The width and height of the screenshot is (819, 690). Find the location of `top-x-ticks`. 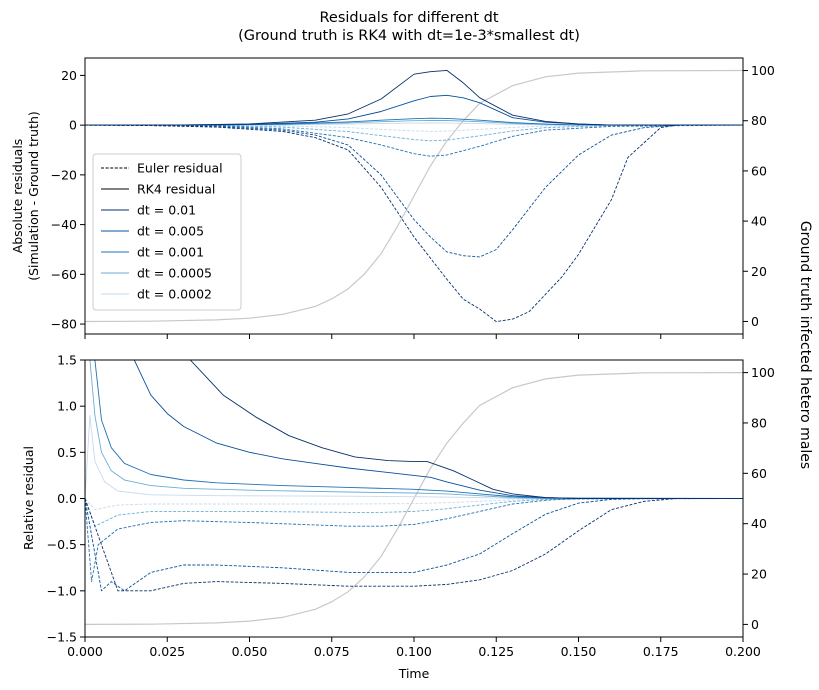

top-x-ticks is located at coordinates (414, 336).